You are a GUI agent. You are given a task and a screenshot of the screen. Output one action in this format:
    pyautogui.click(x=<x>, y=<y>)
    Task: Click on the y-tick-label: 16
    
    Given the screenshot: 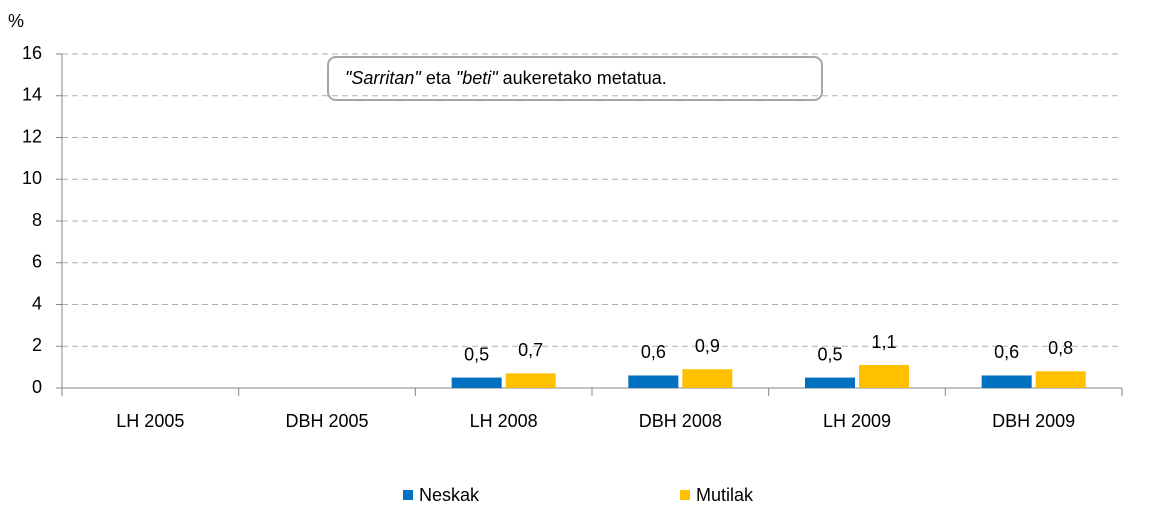 What is the action you would take?
    pyautogui.click(x=32, y=53)
    